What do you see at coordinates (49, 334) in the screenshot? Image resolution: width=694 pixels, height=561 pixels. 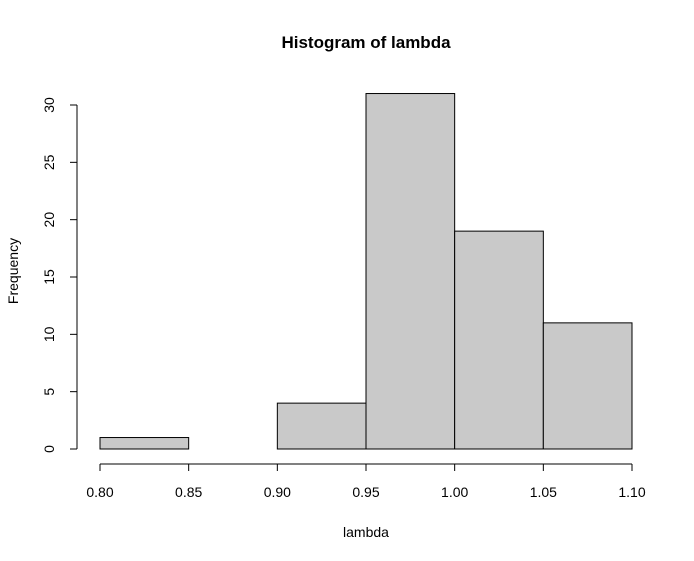 I see `y-tick-label: 10` at bounding box center [49, 334].